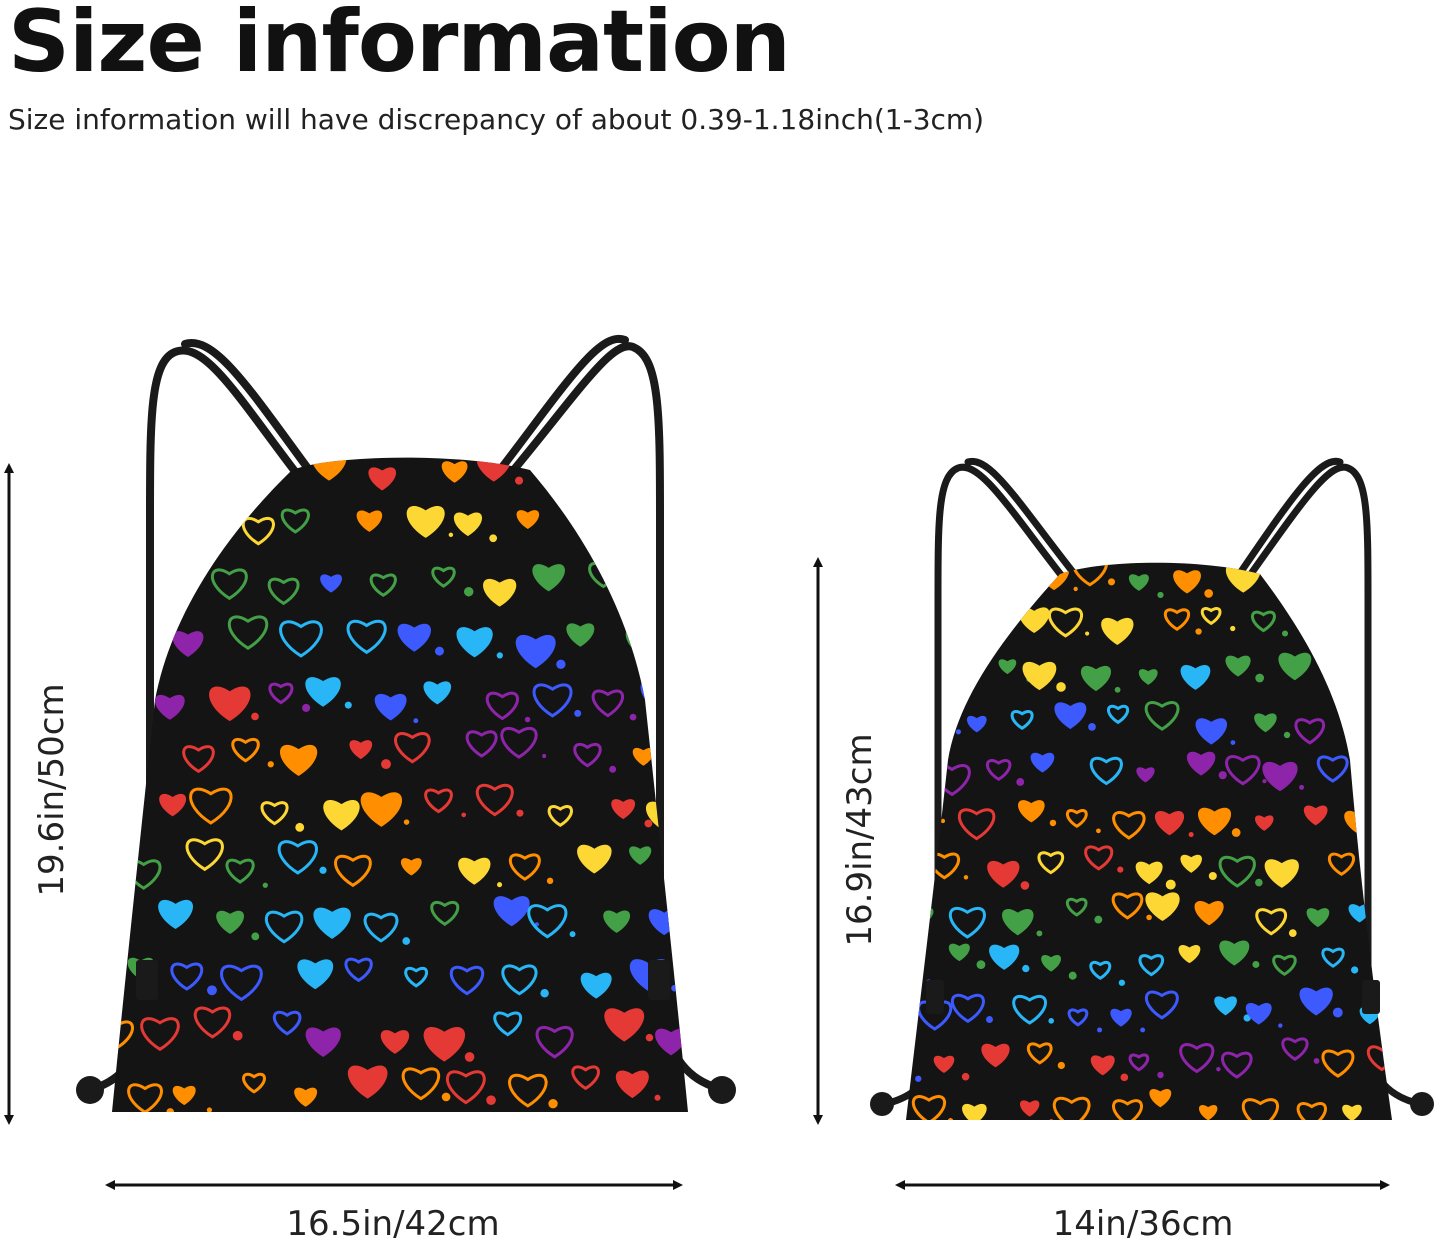 The width and height of the screenshot is (1442, 1247). What do you see at coordinates (399, 46) in the screenshot?
I see `page-title: Size information` at bounding box center [399, 46].